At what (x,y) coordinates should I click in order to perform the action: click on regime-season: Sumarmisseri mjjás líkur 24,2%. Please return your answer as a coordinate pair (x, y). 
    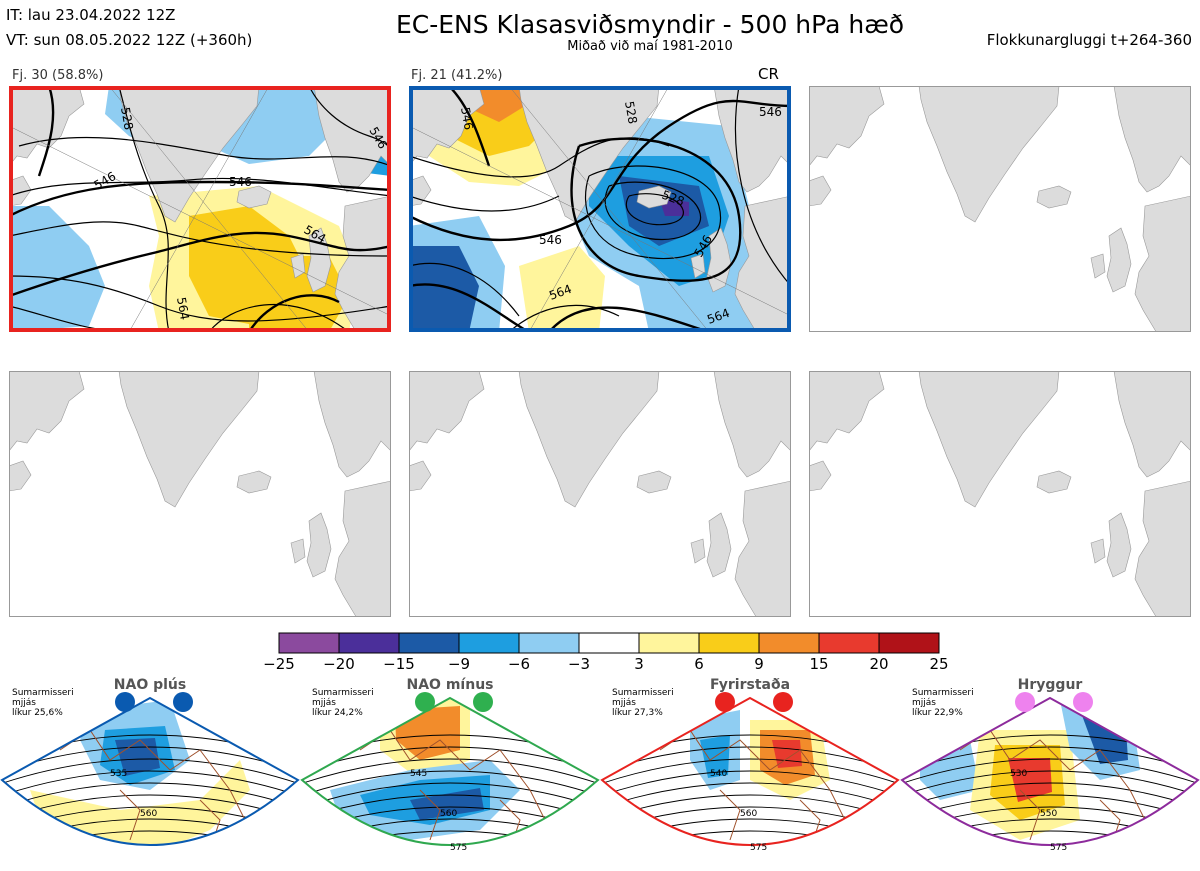
    Looking at the image, I should click on (343, 703).